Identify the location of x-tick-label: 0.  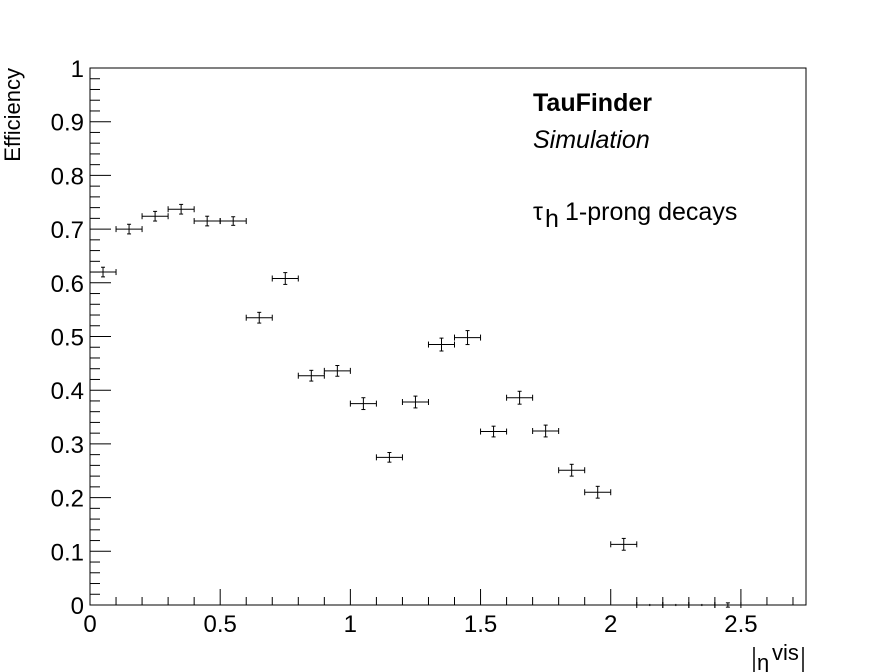
(89, 624).